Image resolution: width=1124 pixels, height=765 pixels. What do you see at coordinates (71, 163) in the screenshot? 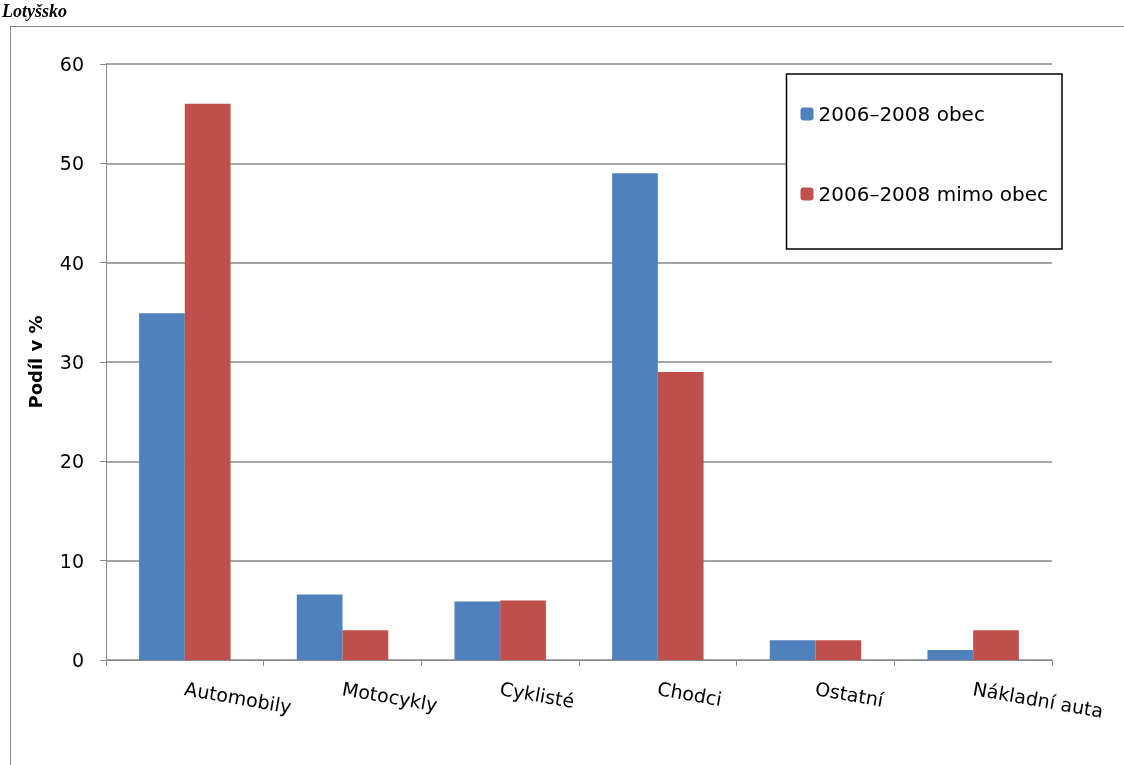
I see `y-tick-label: 50` at bounding box center [71, 163].